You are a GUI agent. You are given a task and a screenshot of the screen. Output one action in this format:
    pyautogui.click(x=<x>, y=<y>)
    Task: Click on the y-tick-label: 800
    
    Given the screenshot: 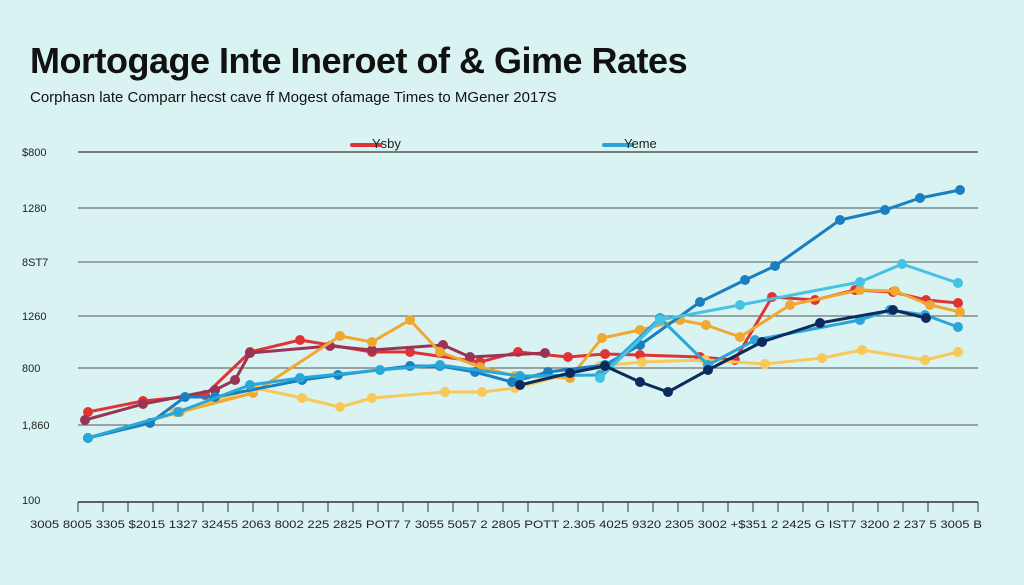 What is the action you would take?
    pyautogui.click(x=31, y=369)
    